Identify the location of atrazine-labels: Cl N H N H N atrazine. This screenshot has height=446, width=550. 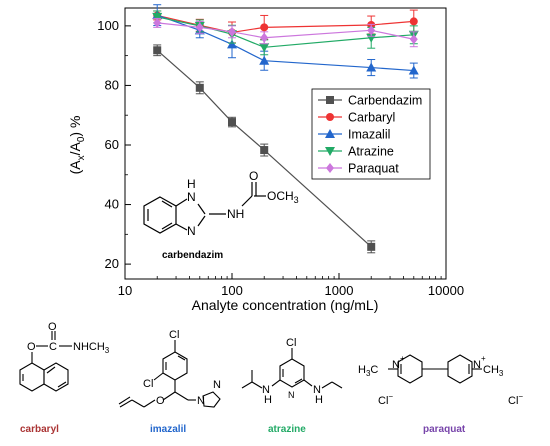
(292, 386).